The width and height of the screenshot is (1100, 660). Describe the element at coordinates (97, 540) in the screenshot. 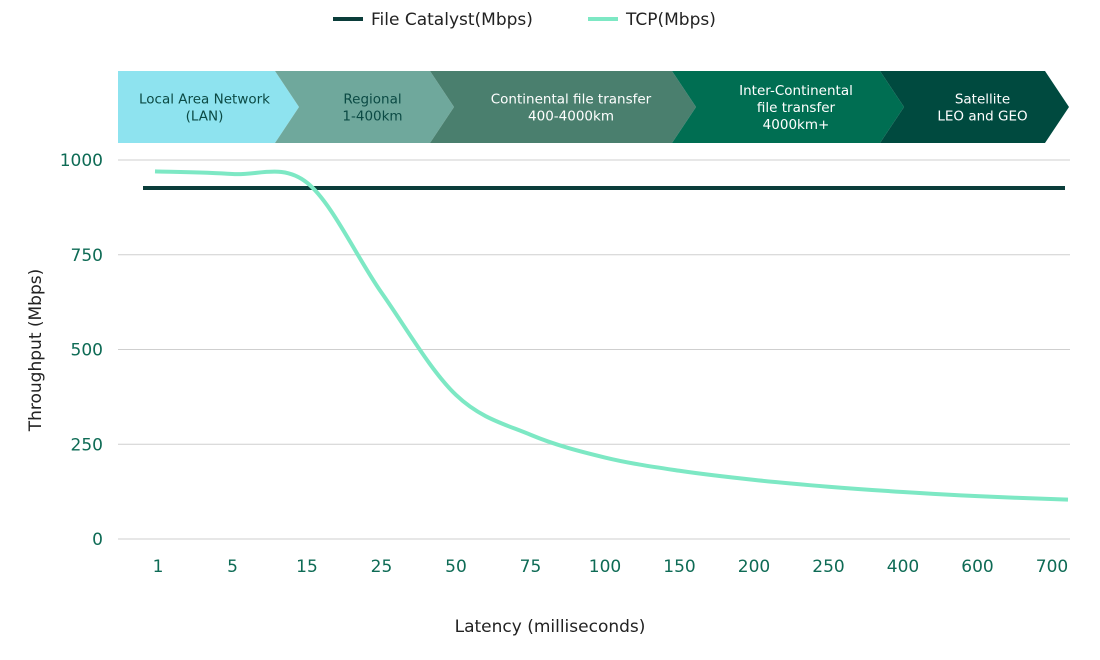

I see `y-tick-label: 0` at that location.